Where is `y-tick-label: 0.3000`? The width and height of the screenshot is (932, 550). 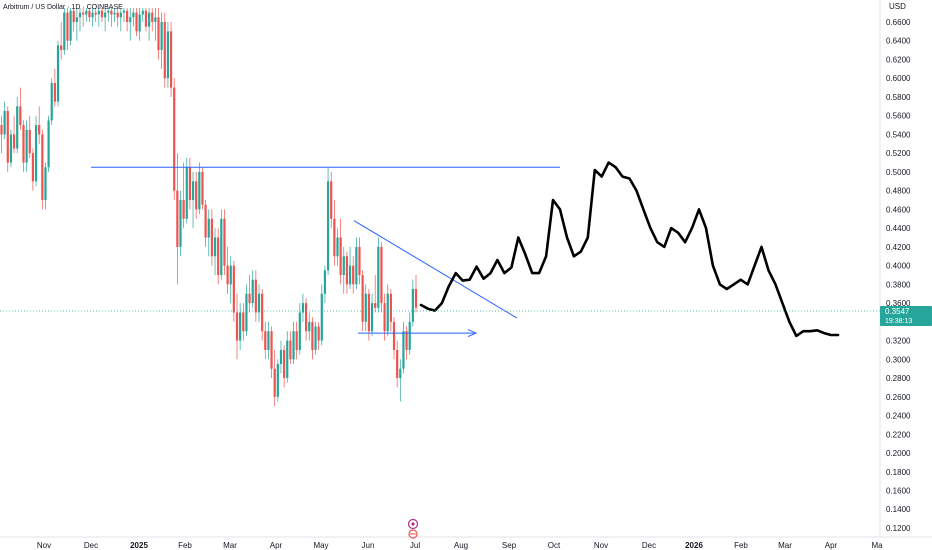
y-tick-label: 0.3000 is located at coordinates (898, 359).